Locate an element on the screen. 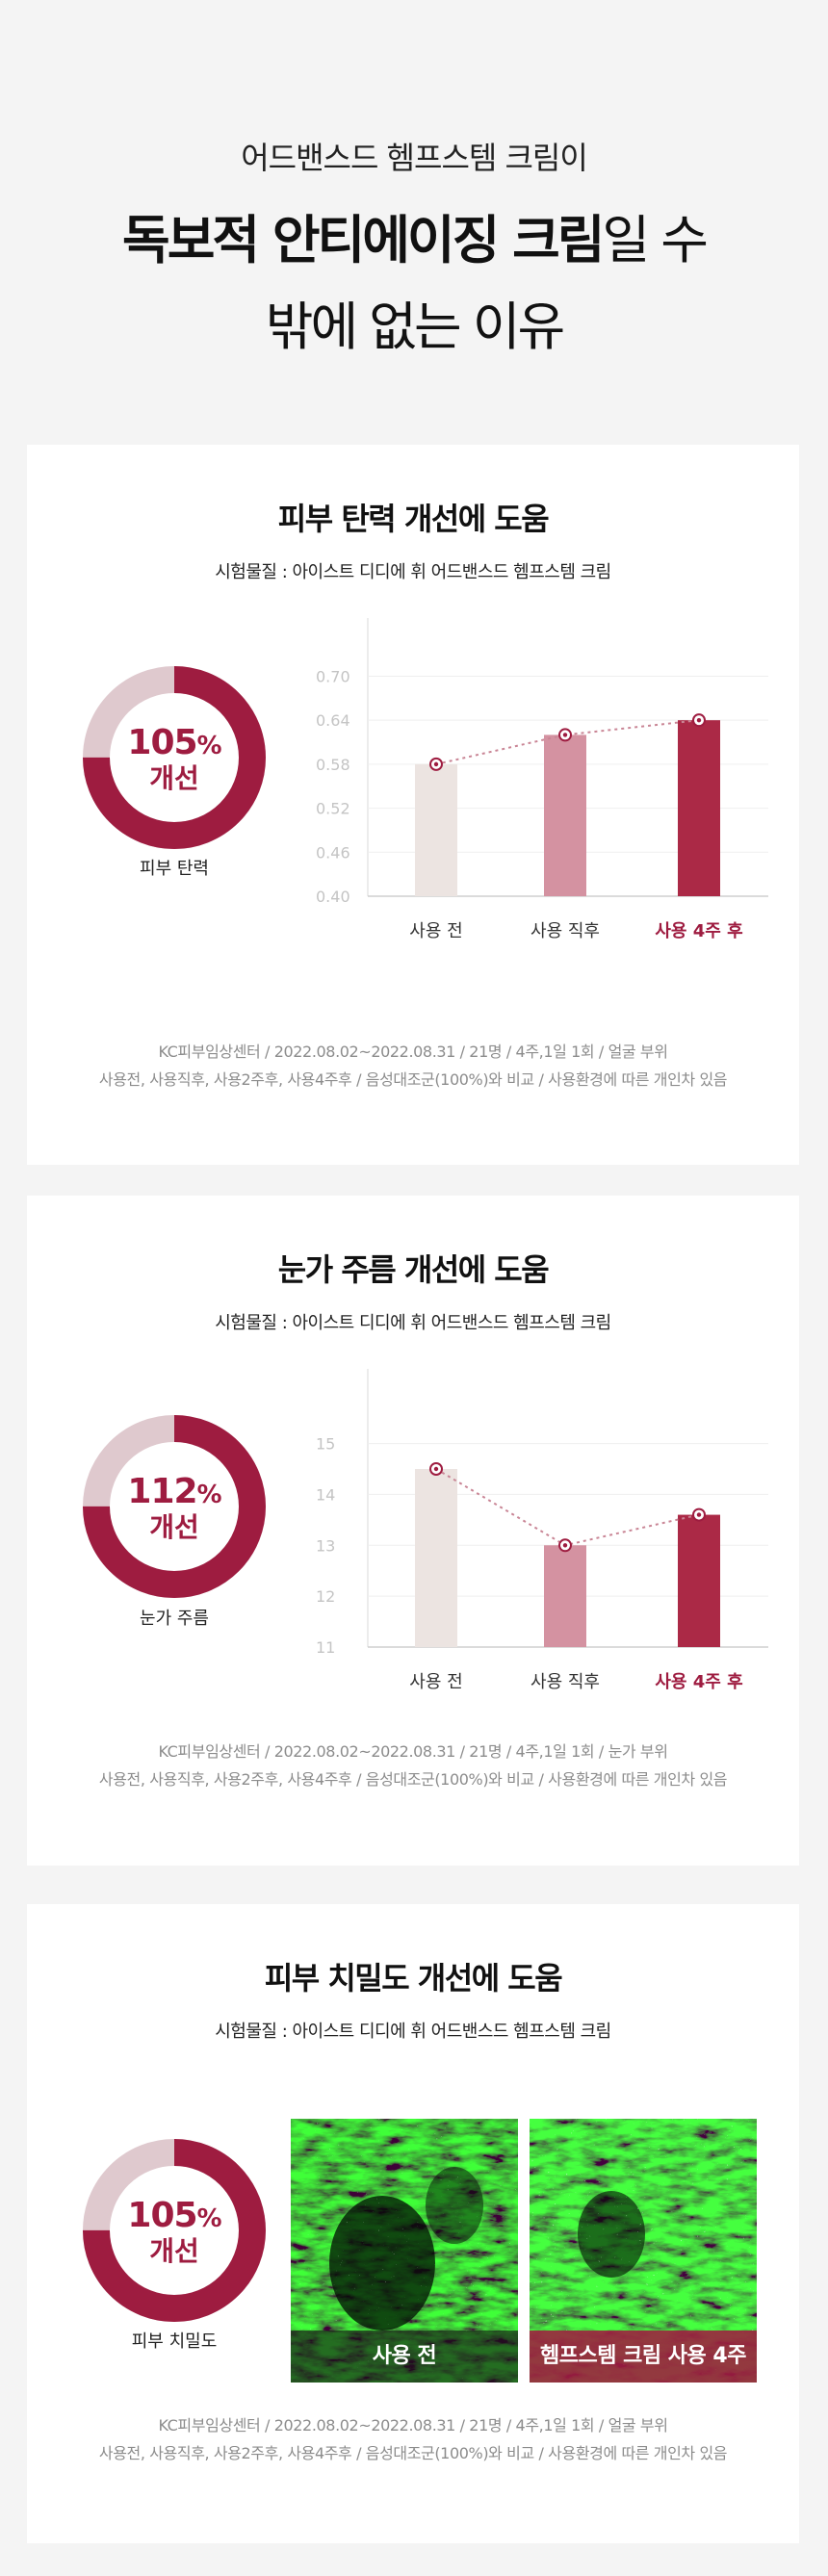 This screenshot has height=2576, width=828. section-title: 눈가 주름 개선에 도움 is located at coordinates (413, 1270).